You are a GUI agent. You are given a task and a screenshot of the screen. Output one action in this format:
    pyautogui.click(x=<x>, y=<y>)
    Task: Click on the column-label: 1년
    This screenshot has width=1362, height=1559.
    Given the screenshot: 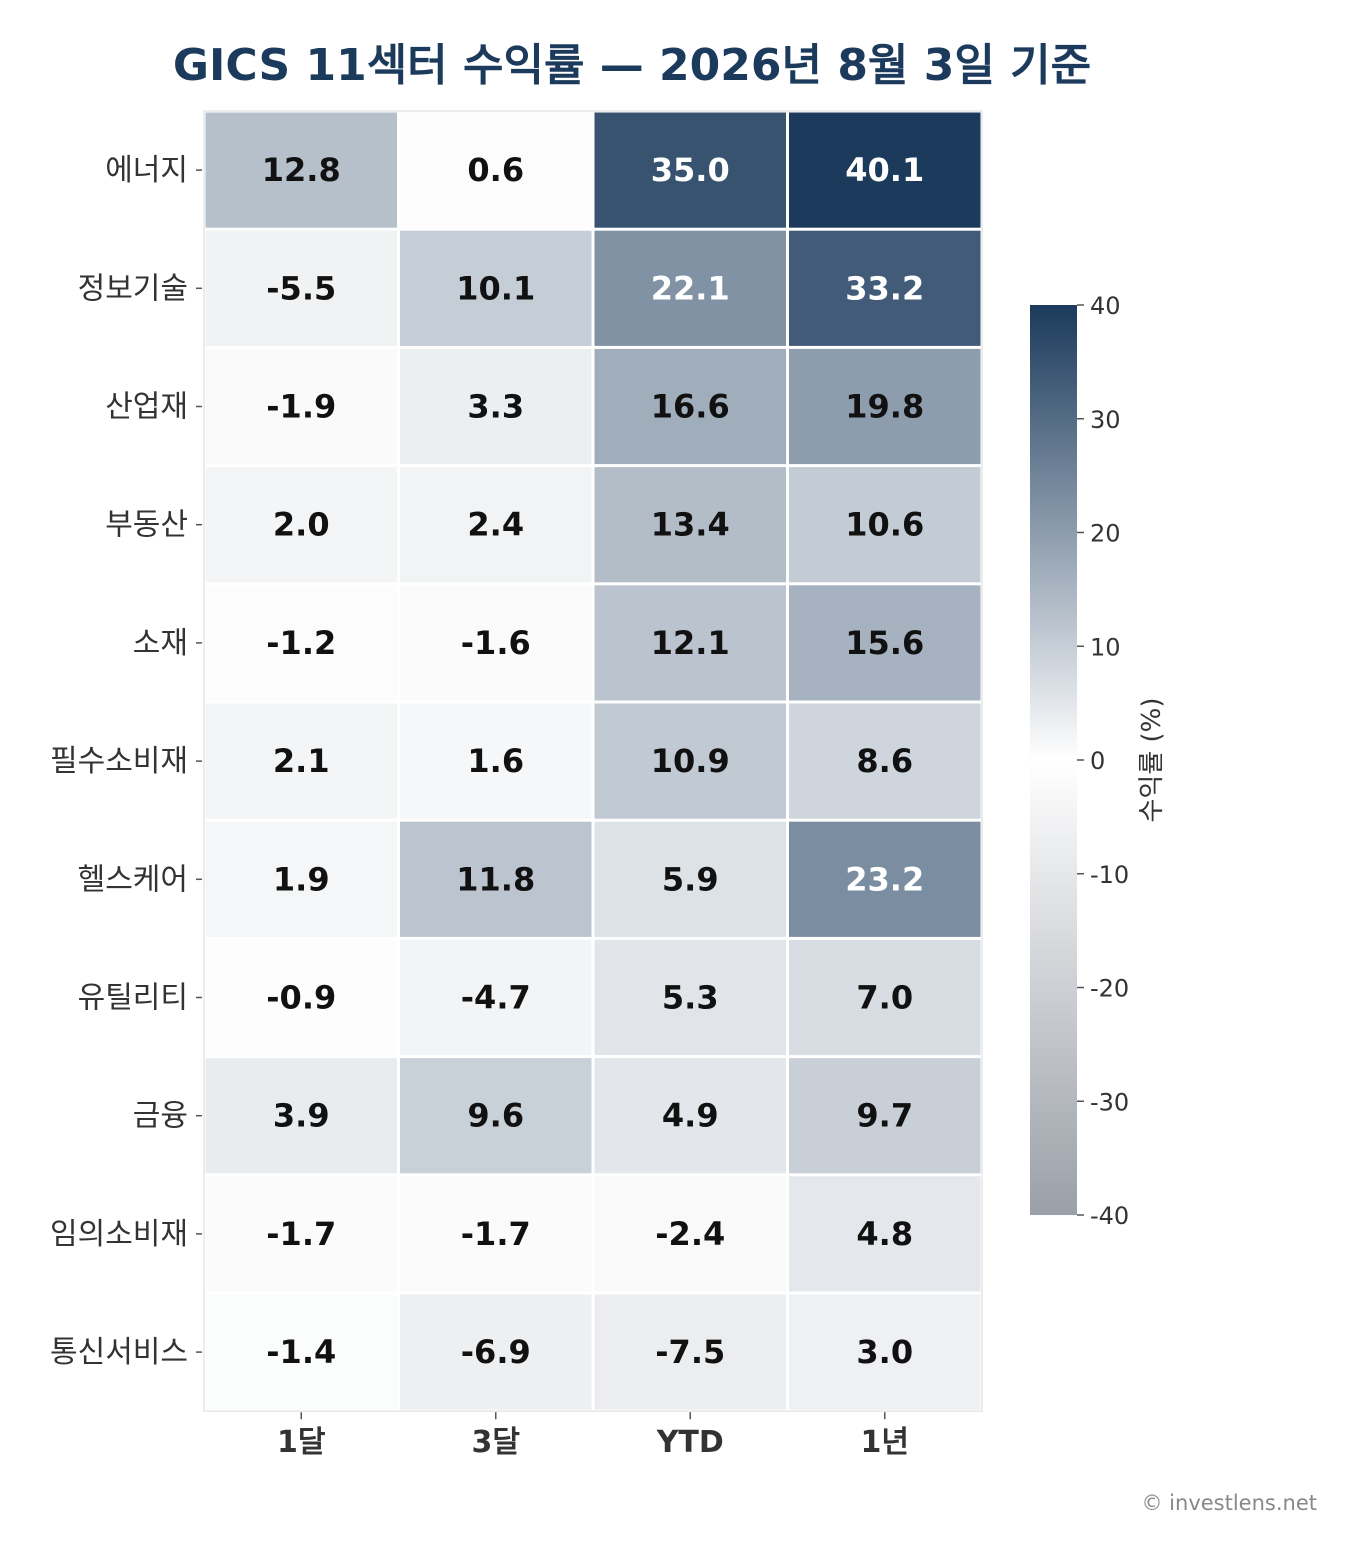 What is the action you would take?
    pyautogui.click(x=885, y=1442)
    